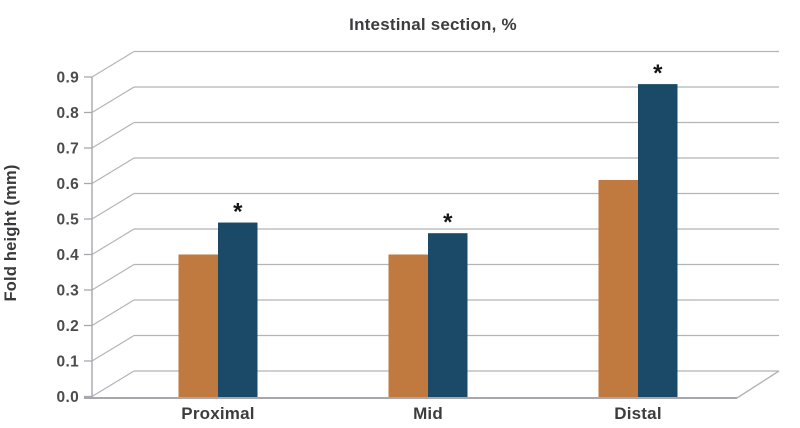  I want to click on y-tick-label: 0.6, so click(68, 184).